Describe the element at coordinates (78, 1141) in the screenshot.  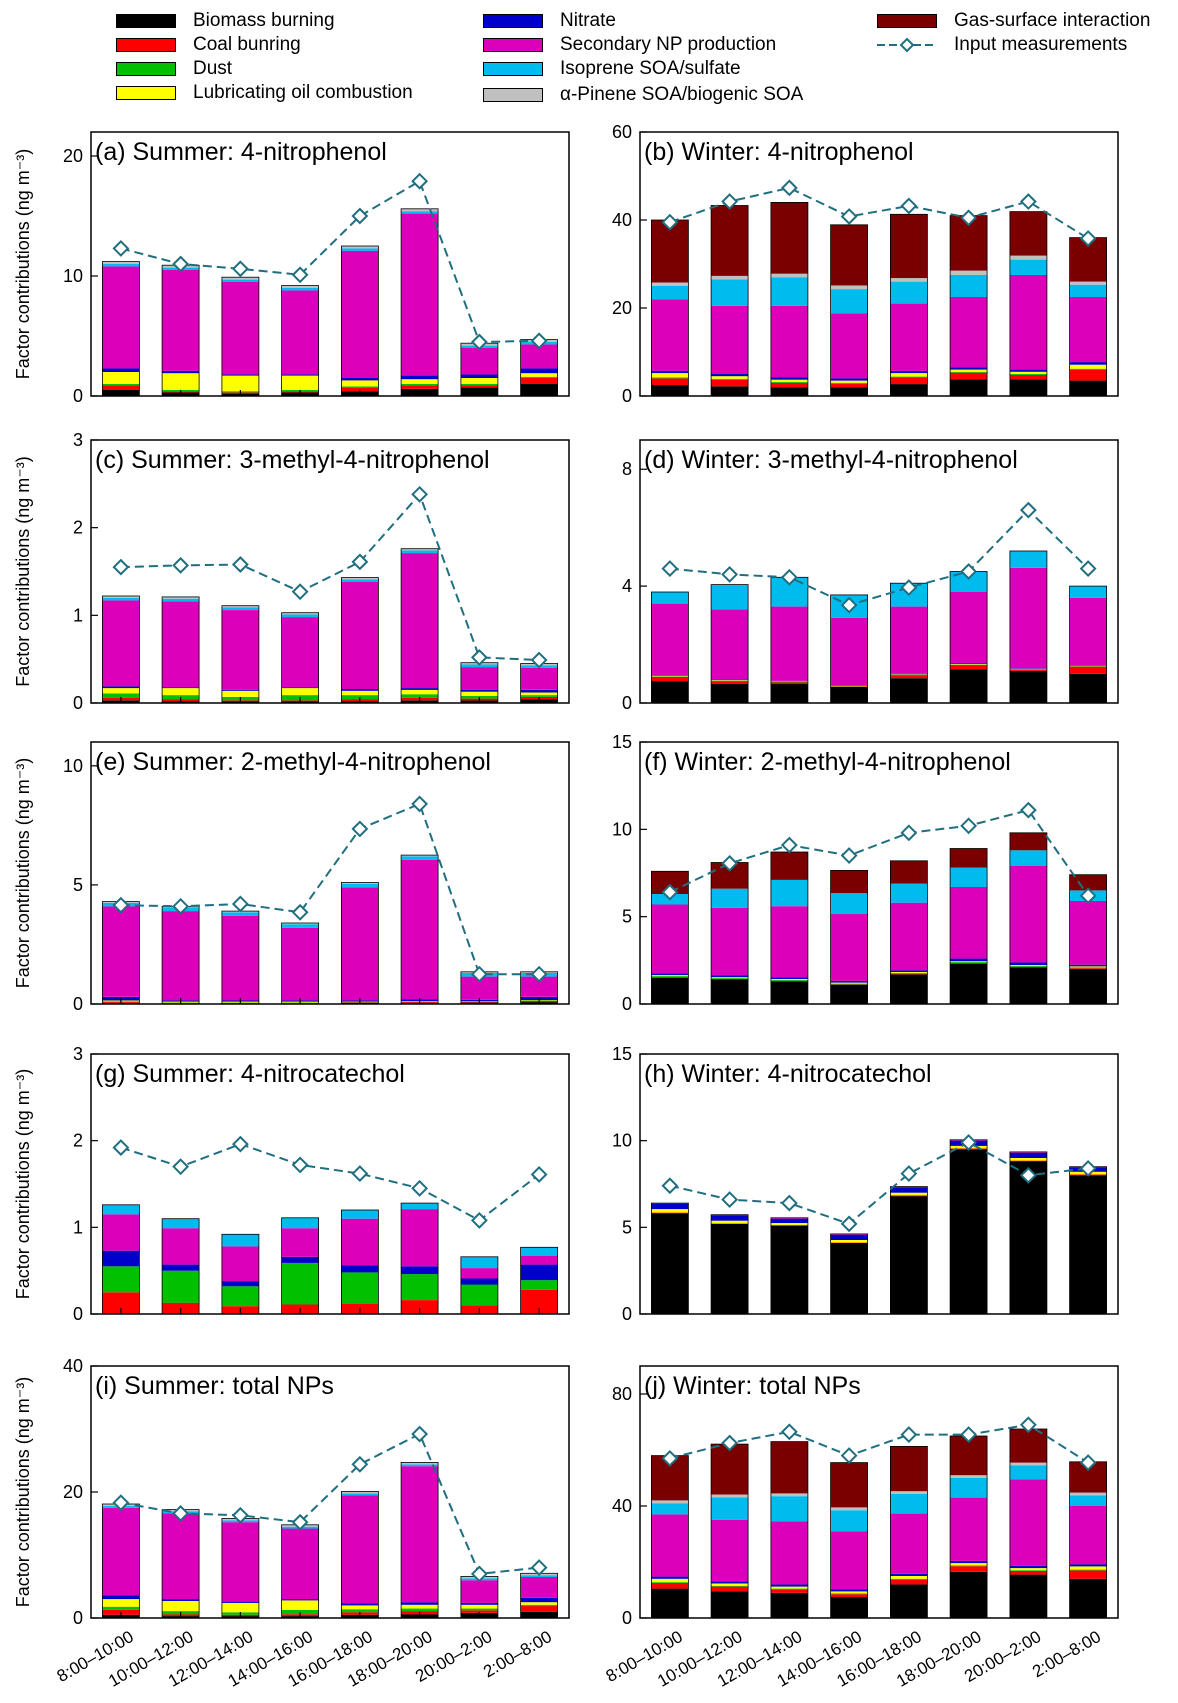
I see `y-tick-label: 2` at that location.